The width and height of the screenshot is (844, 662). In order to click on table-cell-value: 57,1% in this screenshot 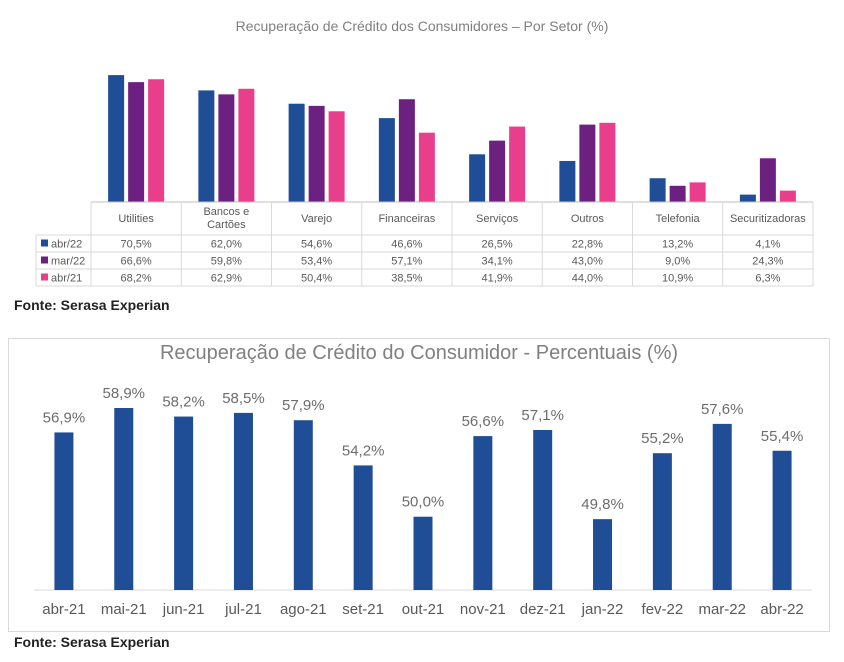, I will do `click(406, 262)`.